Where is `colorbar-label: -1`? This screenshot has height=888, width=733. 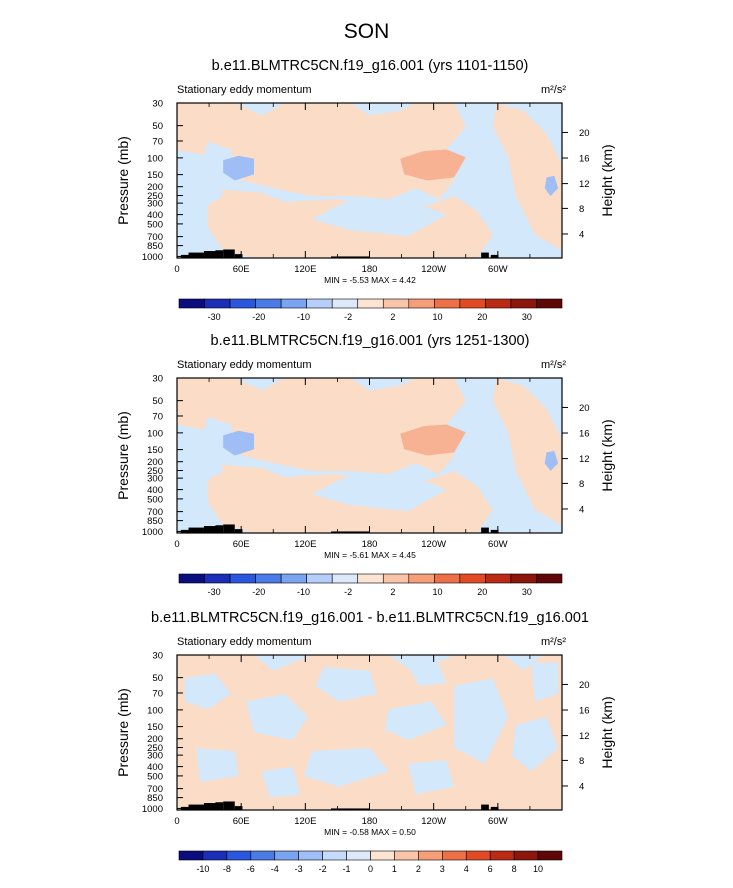 colorbar-label: -1 is located at coordinates (347, 869).